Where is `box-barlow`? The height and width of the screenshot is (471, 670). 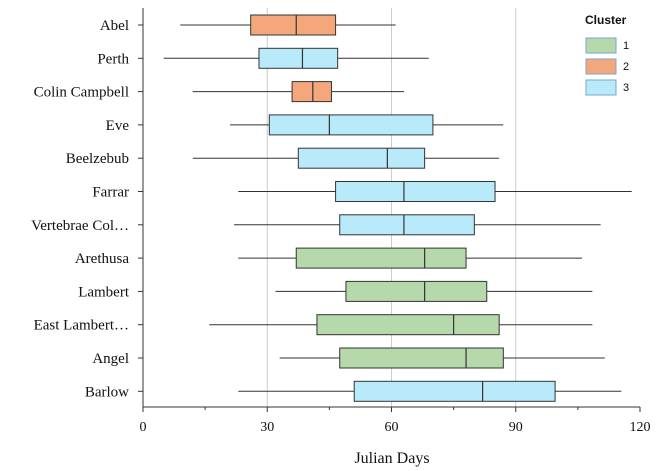 box-barlow is located at coordinates (430, 391).